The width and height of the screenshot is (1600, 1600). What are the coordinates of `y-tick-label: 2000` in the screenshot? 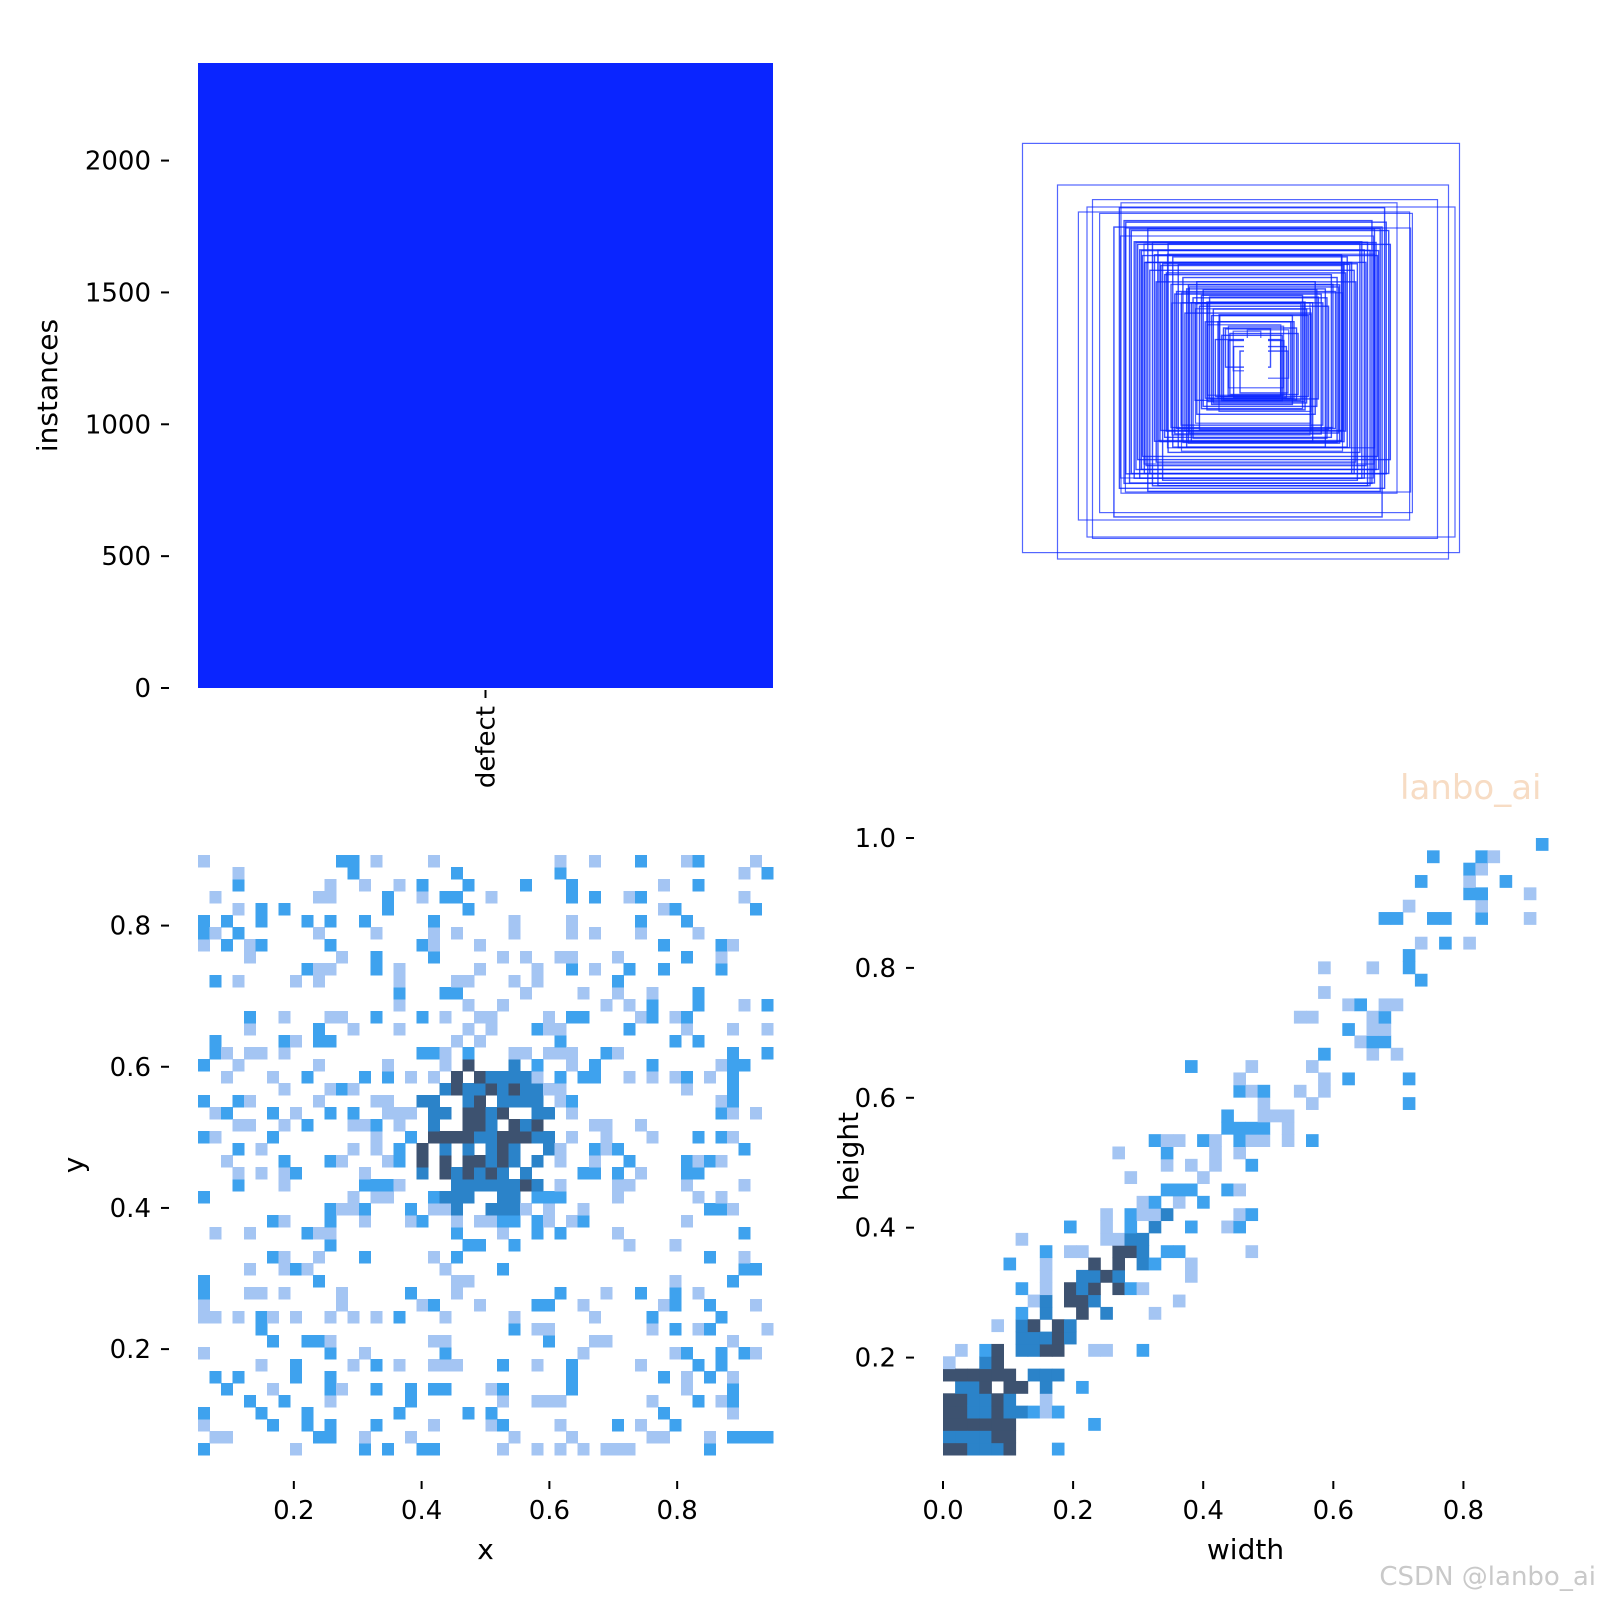 It's located at (118, 162).